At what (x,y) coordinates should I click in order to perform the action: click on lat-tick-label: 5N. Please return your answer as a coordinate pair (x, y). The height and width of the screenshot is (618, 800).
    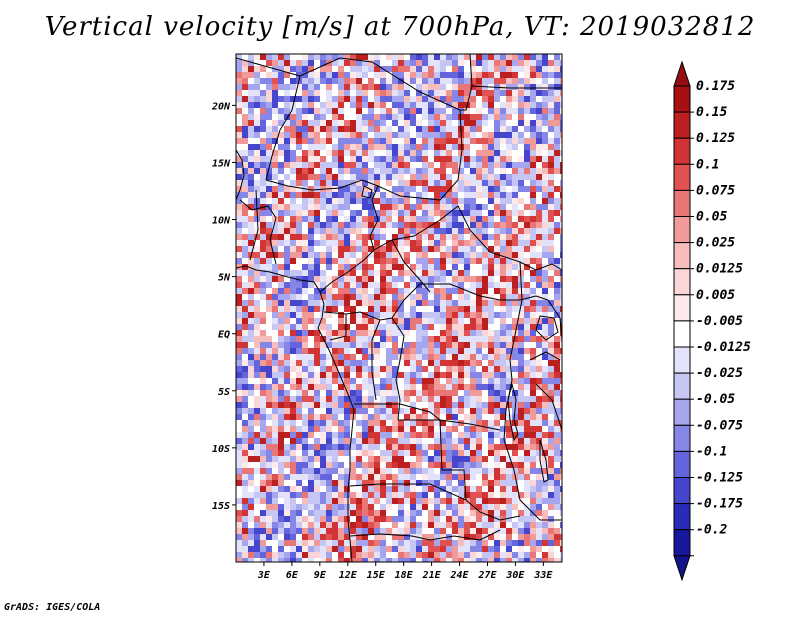
    Looking at the image, I should click on (224, 278).